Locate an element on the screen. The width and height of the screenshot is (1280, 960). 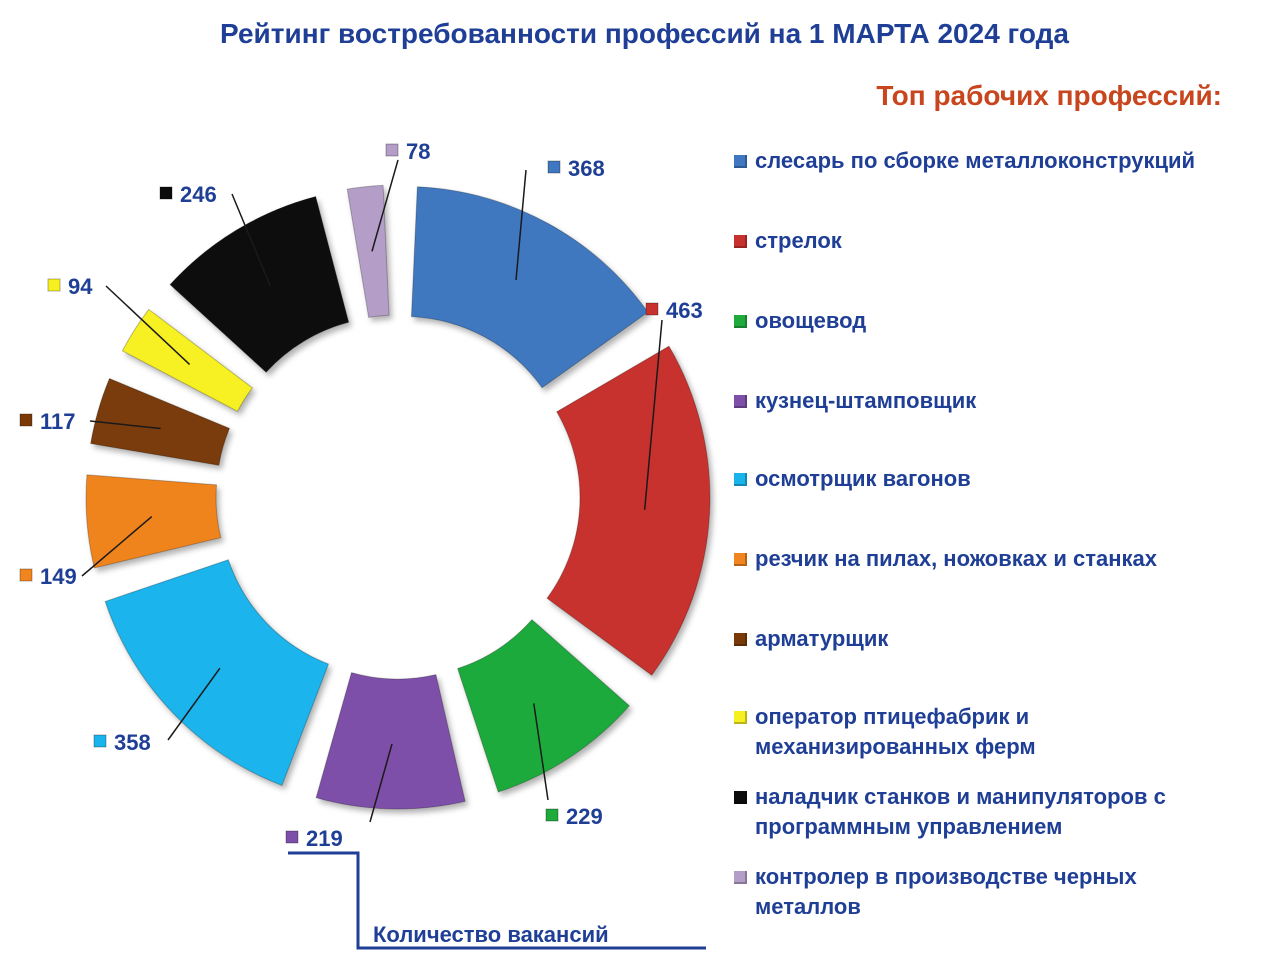
vacancies-note: Количество вакансий is located at coordinates (491, 934).